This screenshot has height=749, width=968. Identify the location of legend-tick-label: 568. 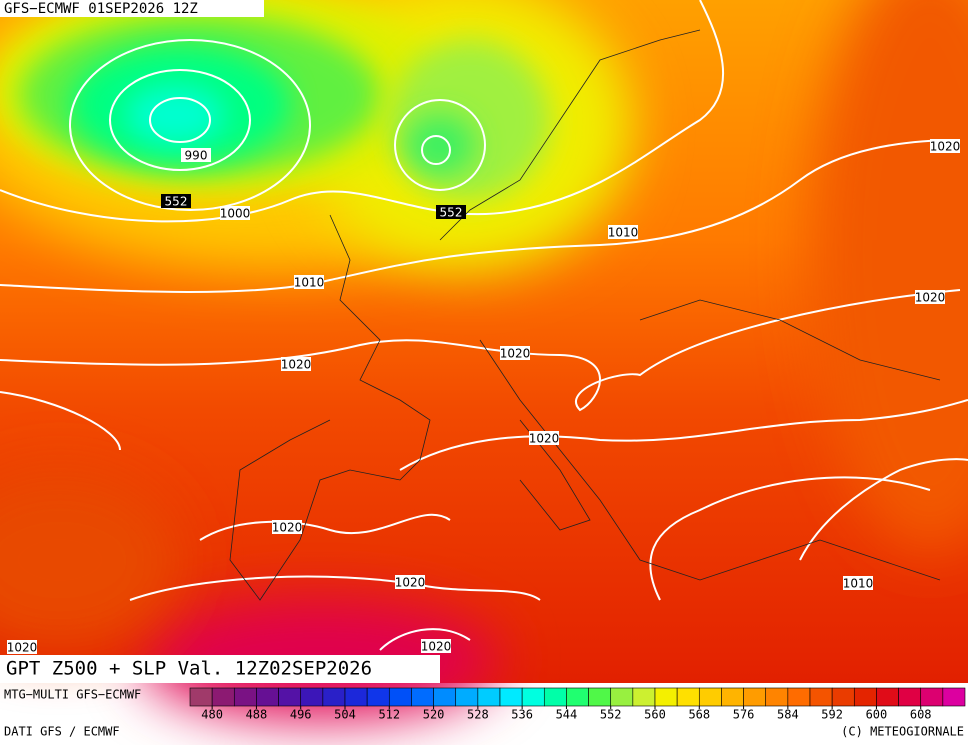
(699, 715).